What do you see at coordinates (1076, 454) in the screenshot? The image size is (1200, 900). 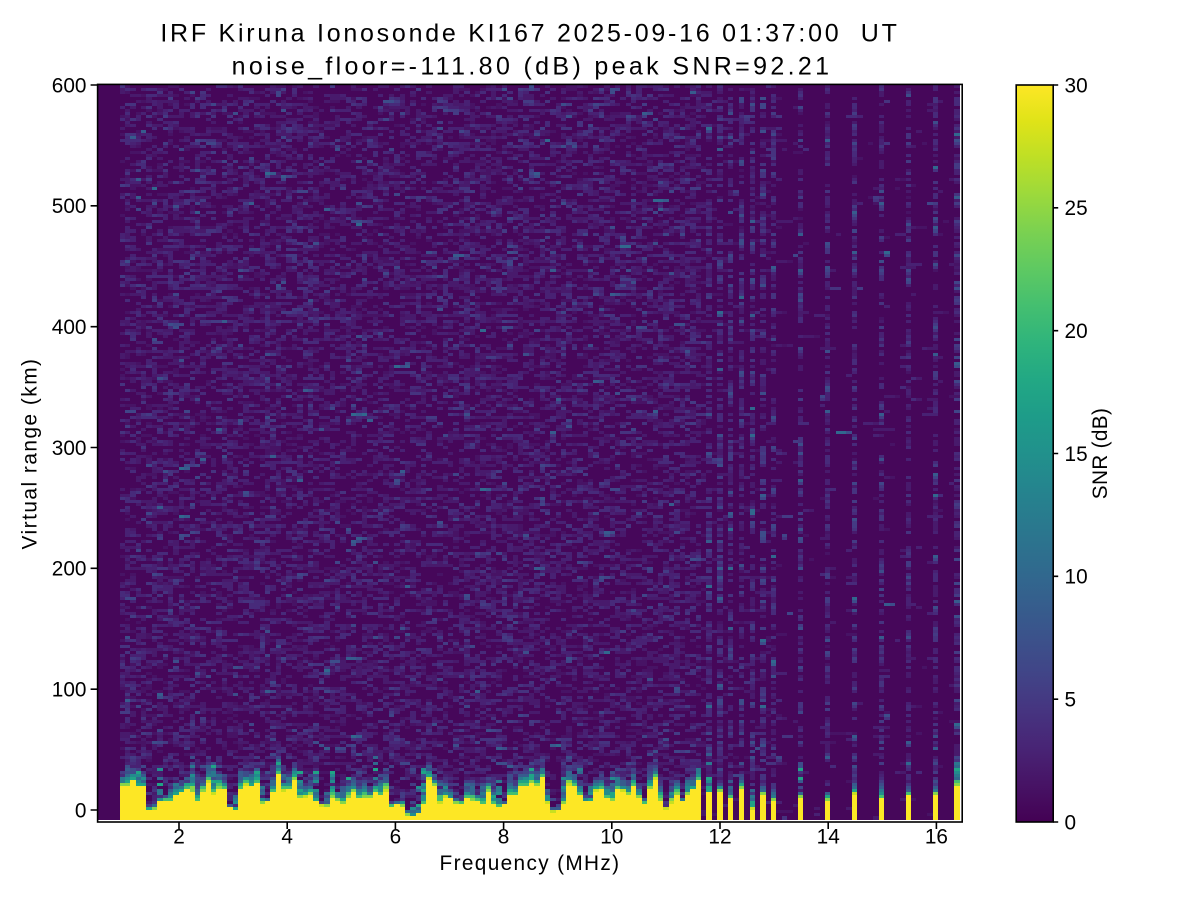 I see `svg-text: 15` at bounding box center [1076, 454].